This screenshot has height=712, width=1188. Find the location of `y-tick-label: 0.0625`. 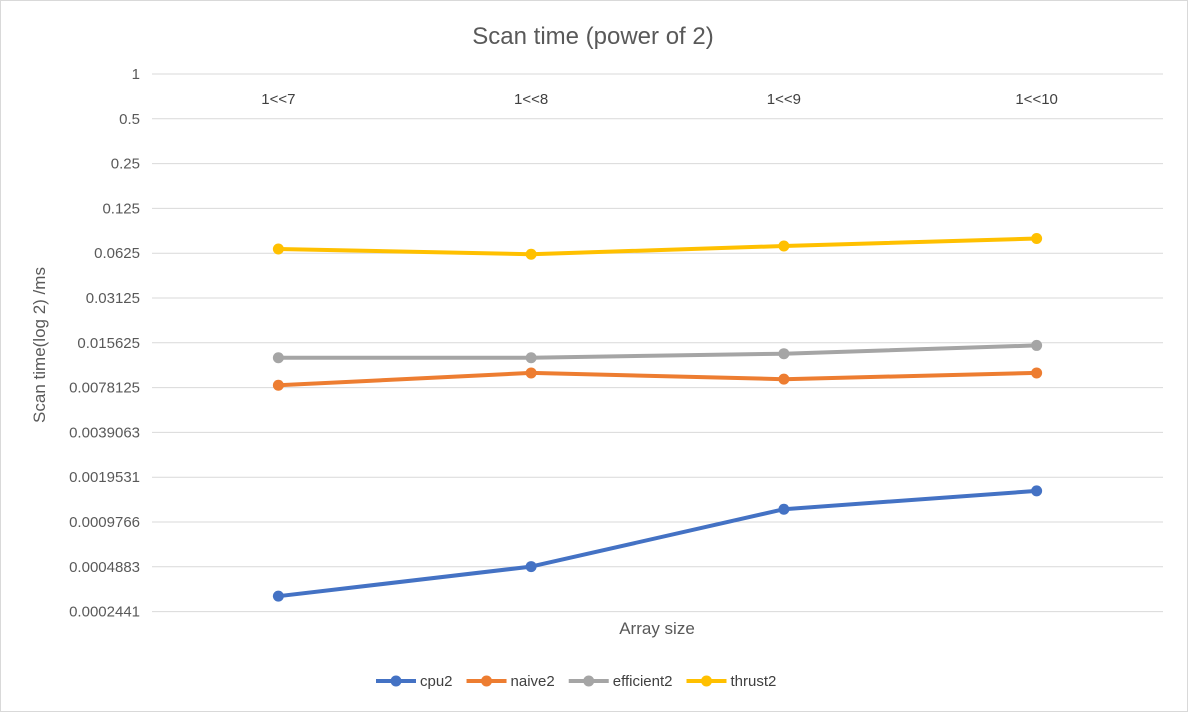

y-tick-label: 0.0625 is located at coordinates (117, 253).